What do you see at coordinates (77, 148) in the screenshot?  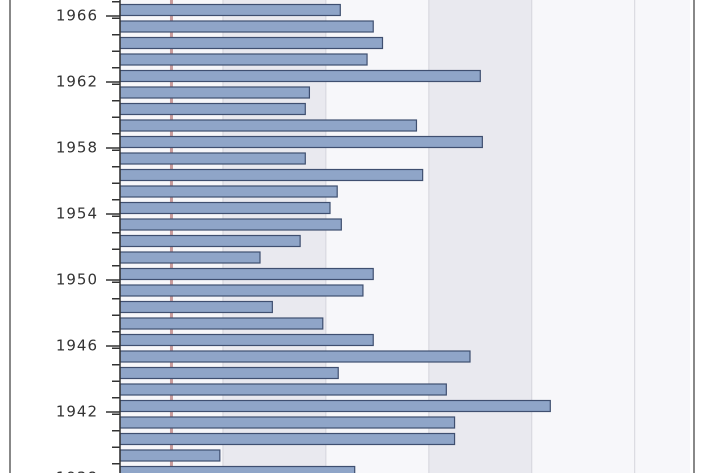 I see `y-tick-label: 1958` at bounding box center [77, 148].